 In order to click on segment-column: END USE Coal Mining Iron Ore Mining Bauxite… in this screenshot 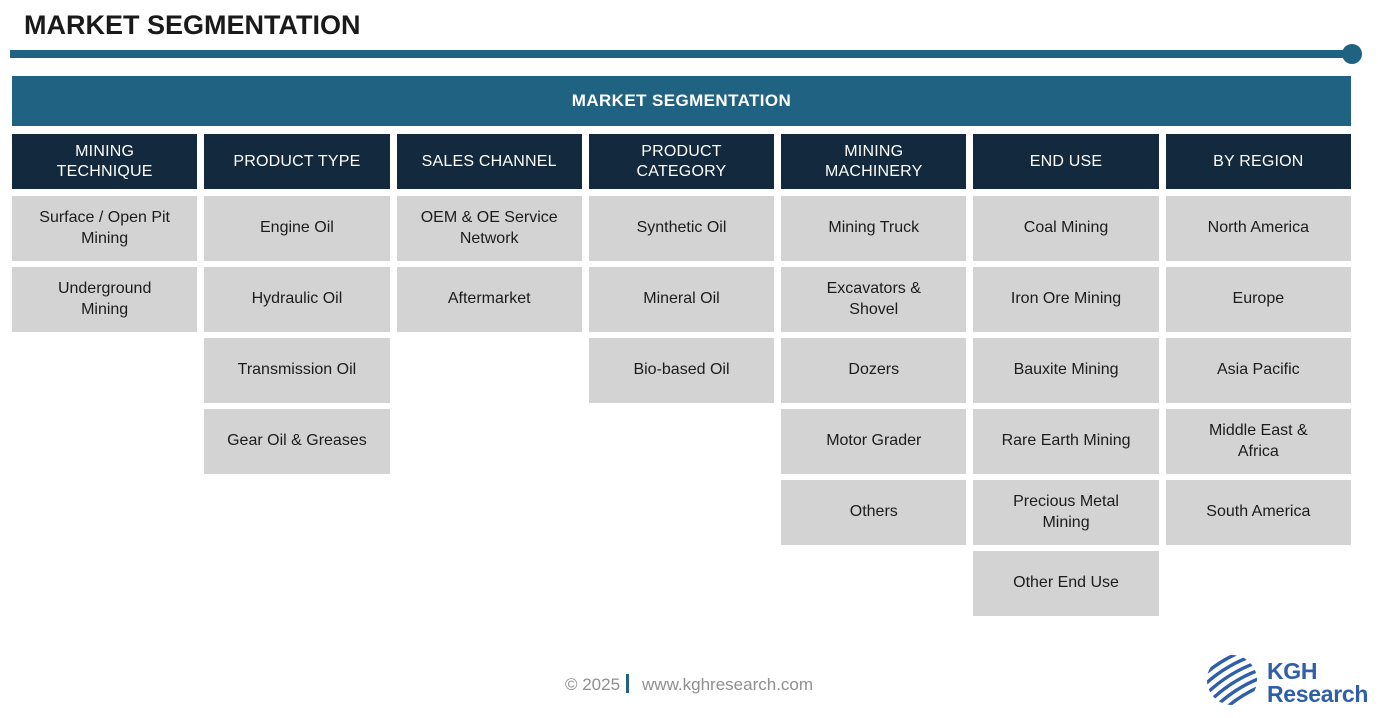, I will do `click(1066, 378)`.